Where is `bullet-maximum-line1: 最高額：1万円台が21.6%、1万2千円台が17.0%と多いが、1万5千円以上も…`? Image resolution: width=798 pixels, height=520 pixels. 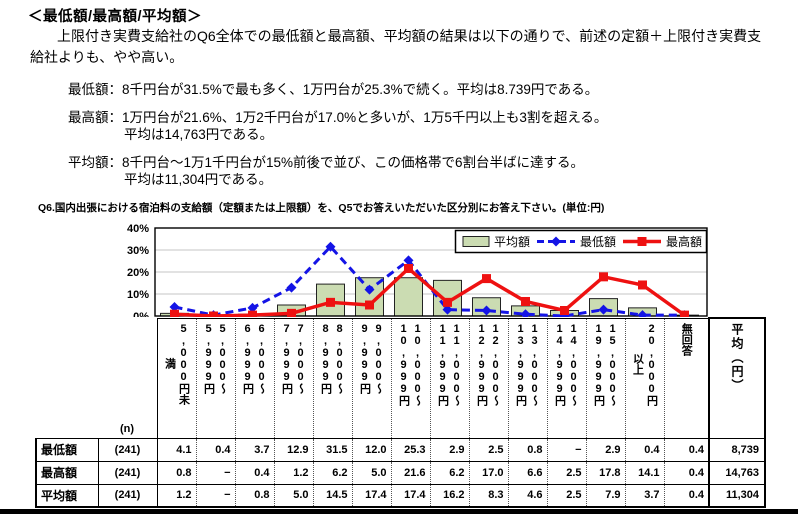 bullet-maximum-line1: 最高額：1万円台が21.6%、1万2千円台が17.0%と多いが、1万5千円以上も… is located at coordinates (338, 117).